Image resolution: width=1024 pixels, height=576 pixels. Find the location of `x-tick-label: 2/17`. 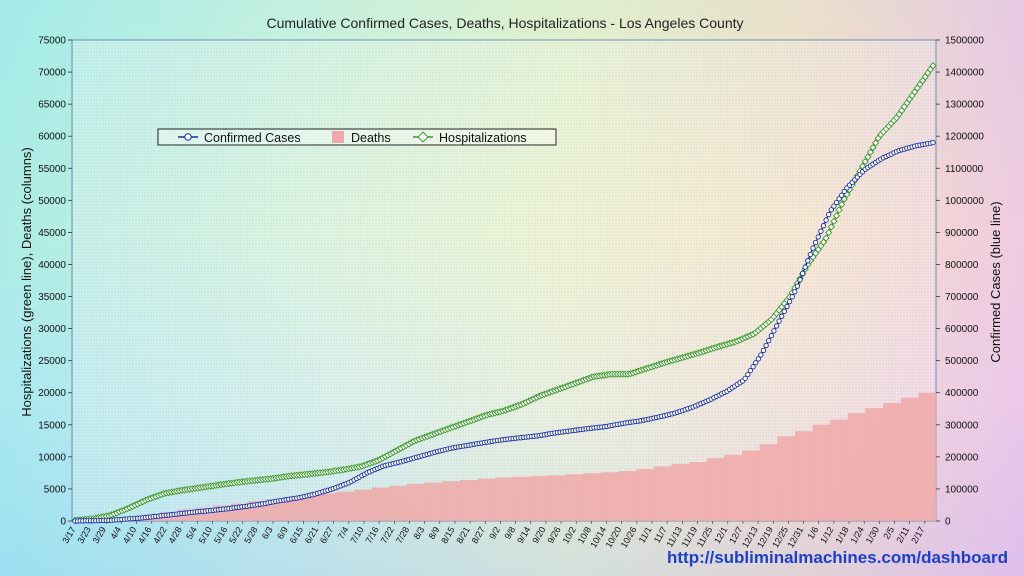

x-tick-label: 2/17 is located at coordinates (917, 535).